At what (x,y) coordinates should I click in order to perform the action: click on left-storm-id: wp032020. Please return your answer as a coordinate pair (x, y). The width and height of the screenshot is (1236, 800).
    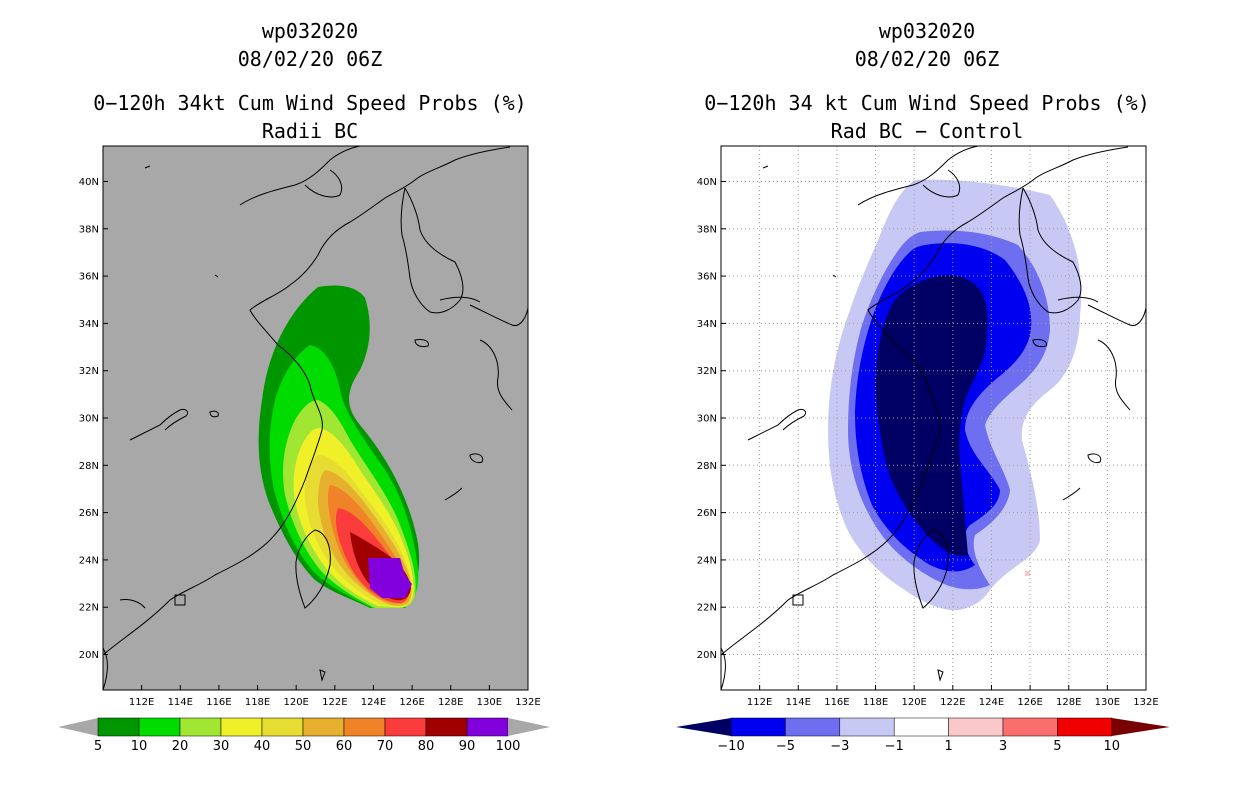
    Looking at the image, I should click on (310, 31).